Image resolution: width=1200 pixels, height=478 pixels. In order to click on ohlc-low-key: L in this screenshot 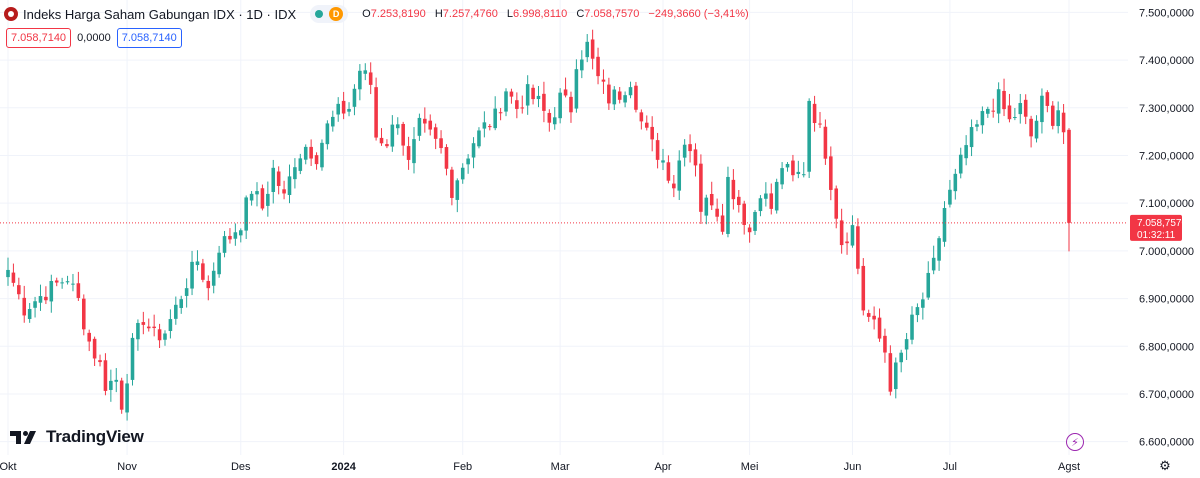, I will do `click(510, 14)`.